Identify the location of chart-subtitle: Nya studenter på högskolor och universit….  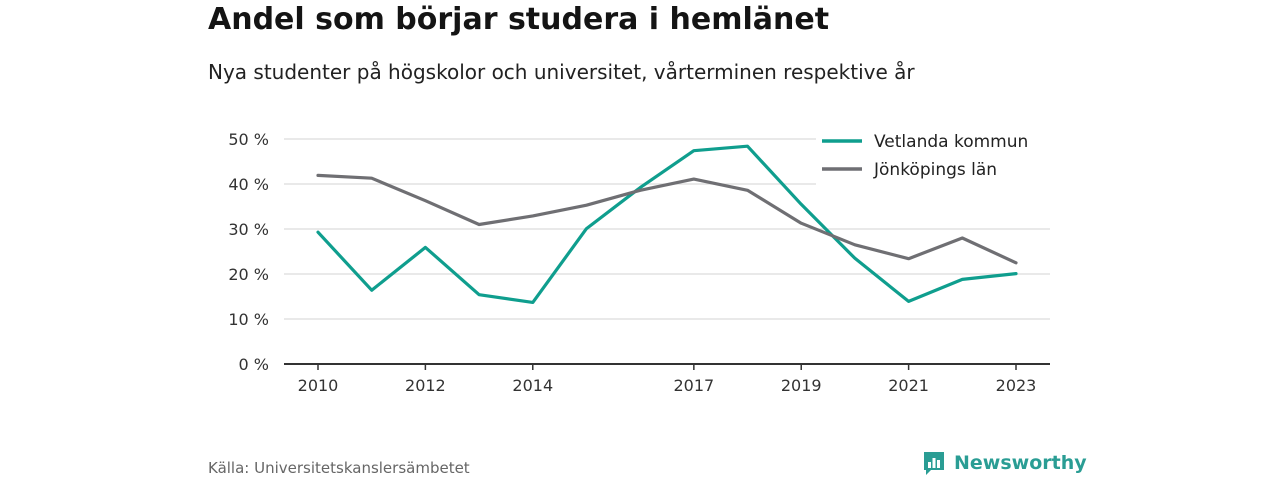
(561, 72).